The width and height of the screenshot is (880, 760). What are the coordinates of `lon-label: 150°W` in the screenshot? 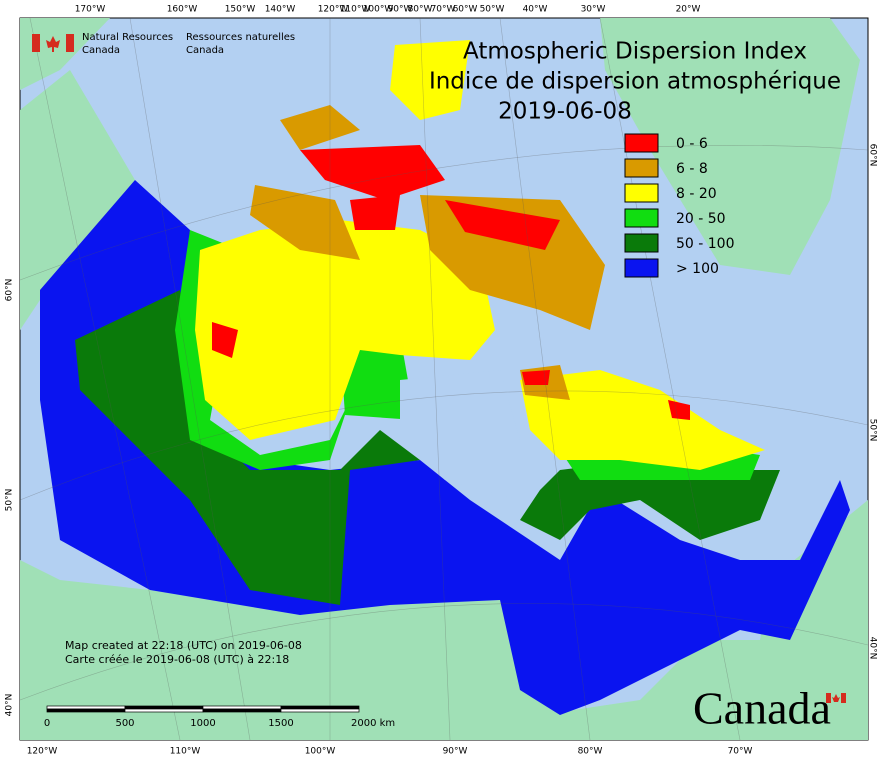 It's located at (240, 10).